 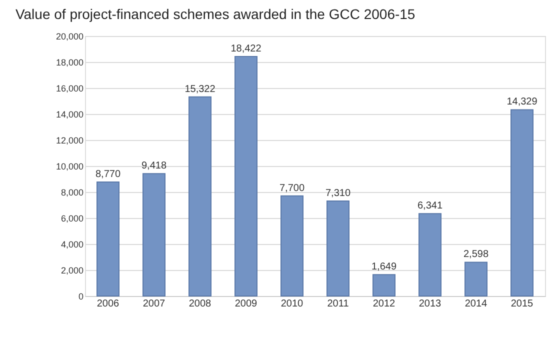 What do you see at coordinates (384, 304) in the screenshot?
I see `x-tick-label: 2012` at bounding box center [384, 304].